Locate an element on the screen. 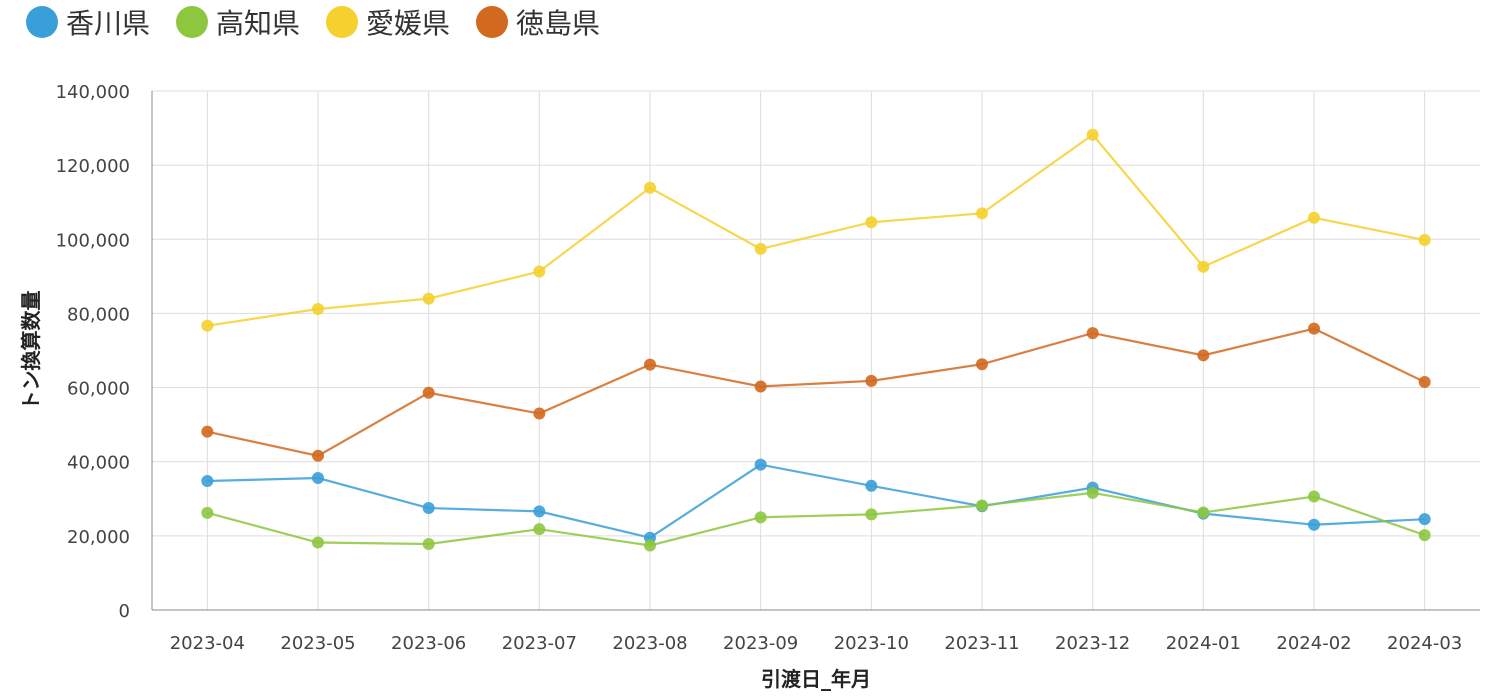 Image resolution: width=1489 pixels, height=700 pixels. legend: 香川県 高知県 愛媛県 徳島県 is located at coordinates (313, 22).